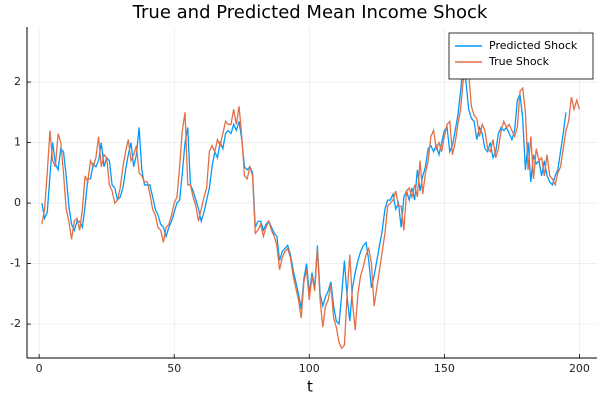  What do you see at coordinates (17, 142) in the screenshot?
I see `y-tick-label: 1` at bounding box center [17, 142].